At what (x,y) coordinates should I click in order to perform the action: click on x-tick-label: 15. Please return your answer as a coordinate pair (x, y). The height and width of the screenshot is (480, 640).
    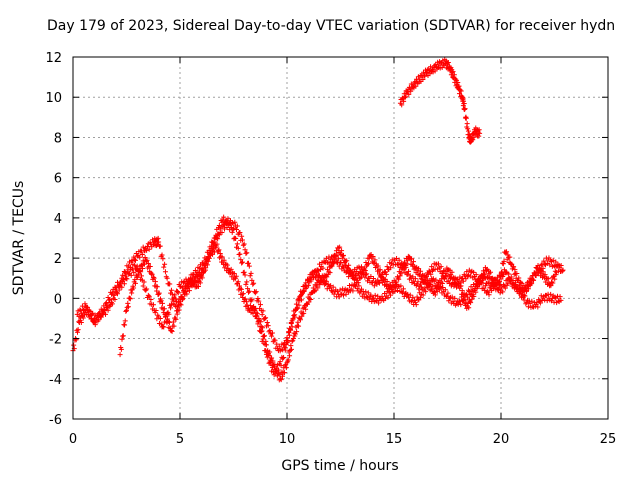
    Looking at the image, I should click on (394, 439).